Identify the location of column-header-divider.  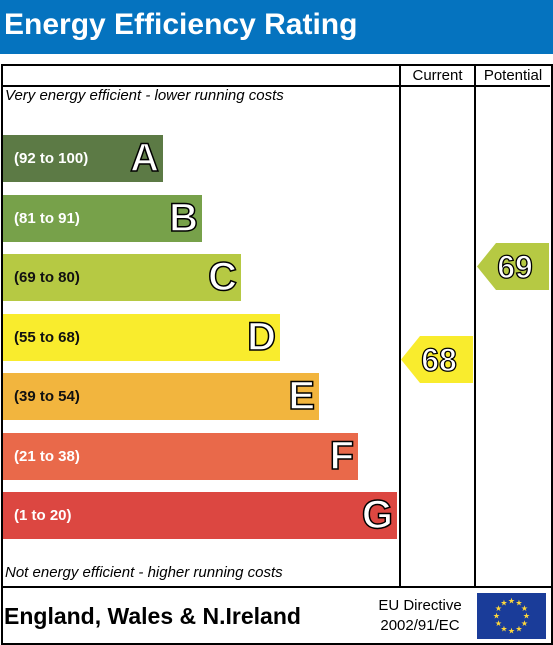
(474, 86).